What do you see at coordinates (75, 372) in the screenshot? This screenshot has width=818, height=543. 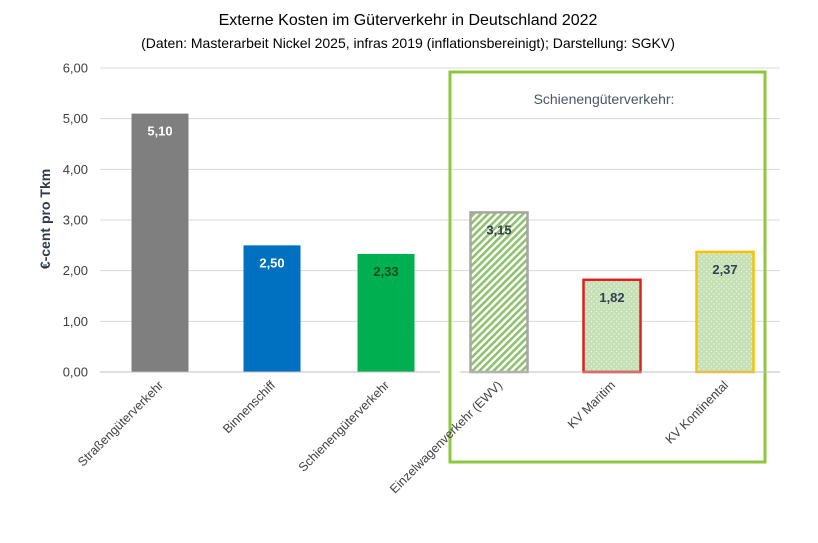 I see `y-tick-label: 0,00` at bounding box center [75, 372].